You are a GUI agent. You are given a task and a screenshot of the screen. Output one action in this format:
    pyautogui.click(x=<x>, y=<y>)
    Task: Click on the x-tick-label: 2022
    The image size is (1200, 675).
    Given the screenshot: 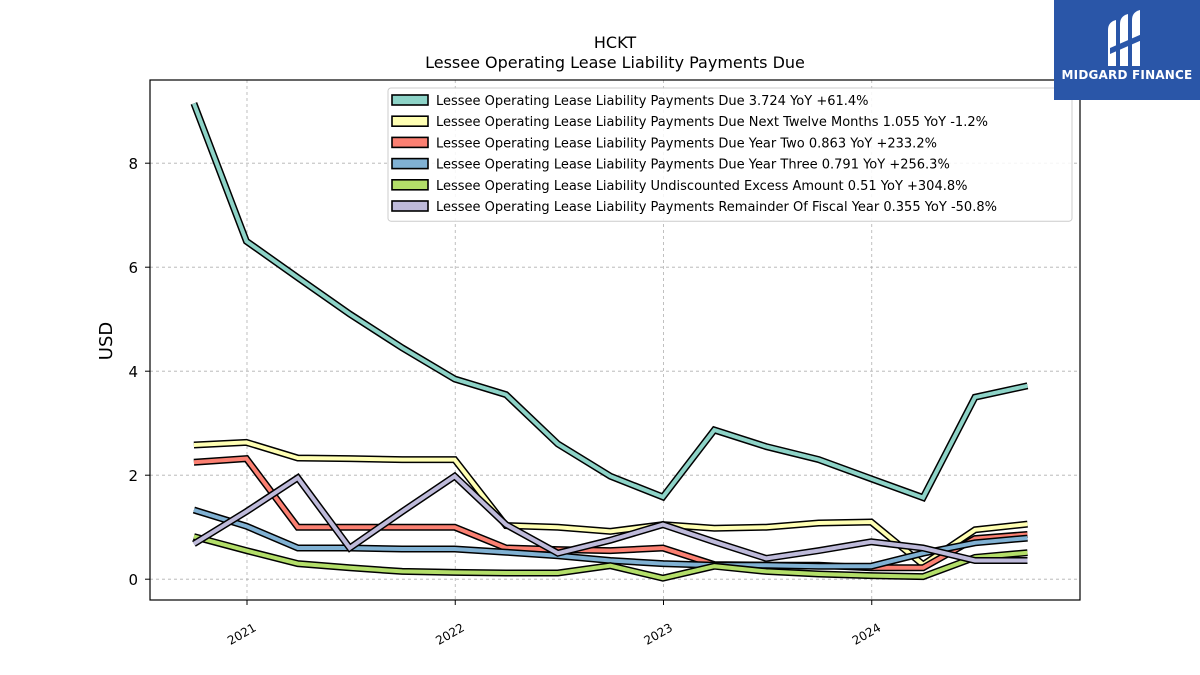 What is the action you would take?
    pyautogui.click(x=449, y=633)
    